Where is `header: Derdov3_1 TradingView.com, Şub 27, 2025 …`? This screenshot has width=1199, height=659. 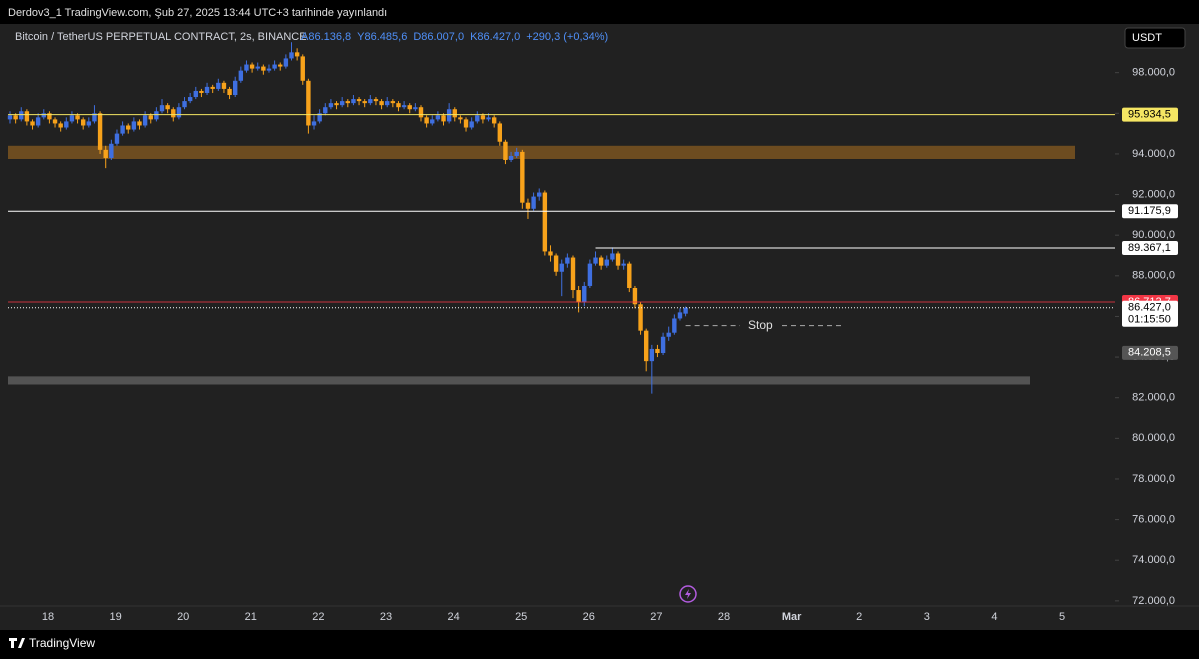 header: Derdov3_1 TradingView.com, Şub 27, 2025 … is located at coordinates (197, 13).